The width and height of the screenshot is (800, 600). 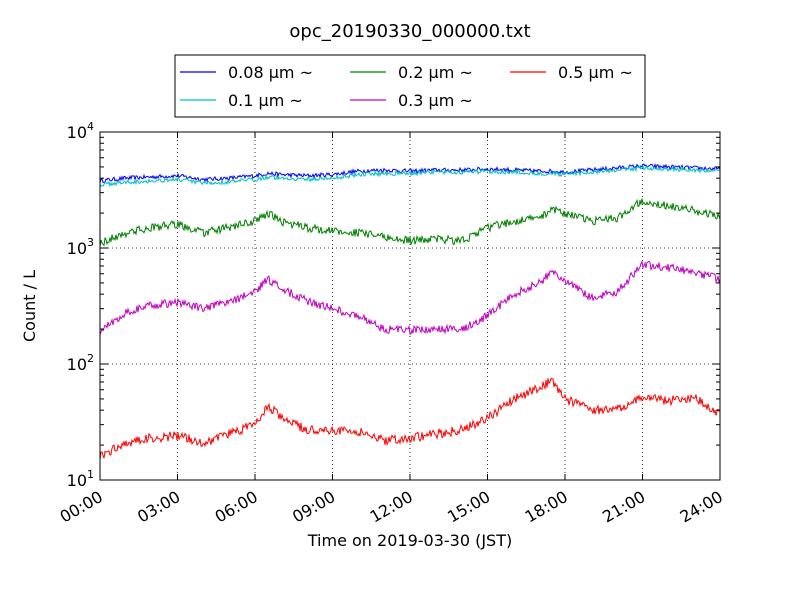 What do you see at coordinates (623, 507) in the screenshot?
I see `x-tick-label: 21:00` at bounding box center [623, 507].